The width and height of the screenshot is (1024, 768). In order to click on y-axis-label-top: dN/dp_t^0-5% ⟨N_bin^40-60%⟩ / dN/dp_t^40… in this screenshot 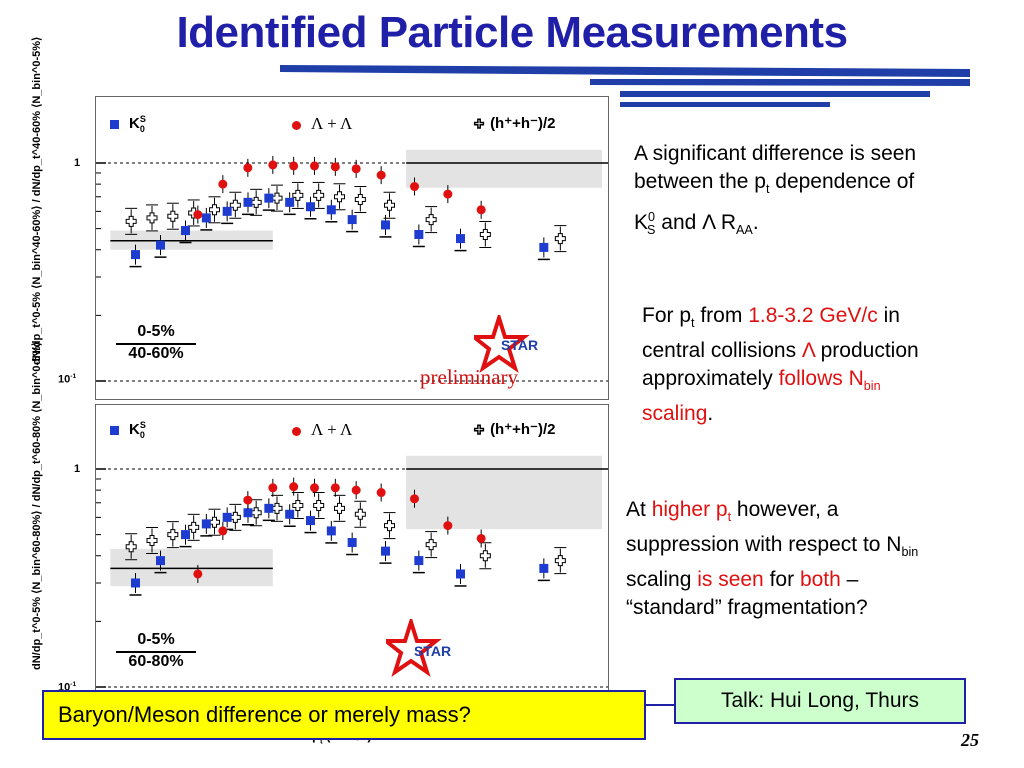, I will do `click(37, 200)`.